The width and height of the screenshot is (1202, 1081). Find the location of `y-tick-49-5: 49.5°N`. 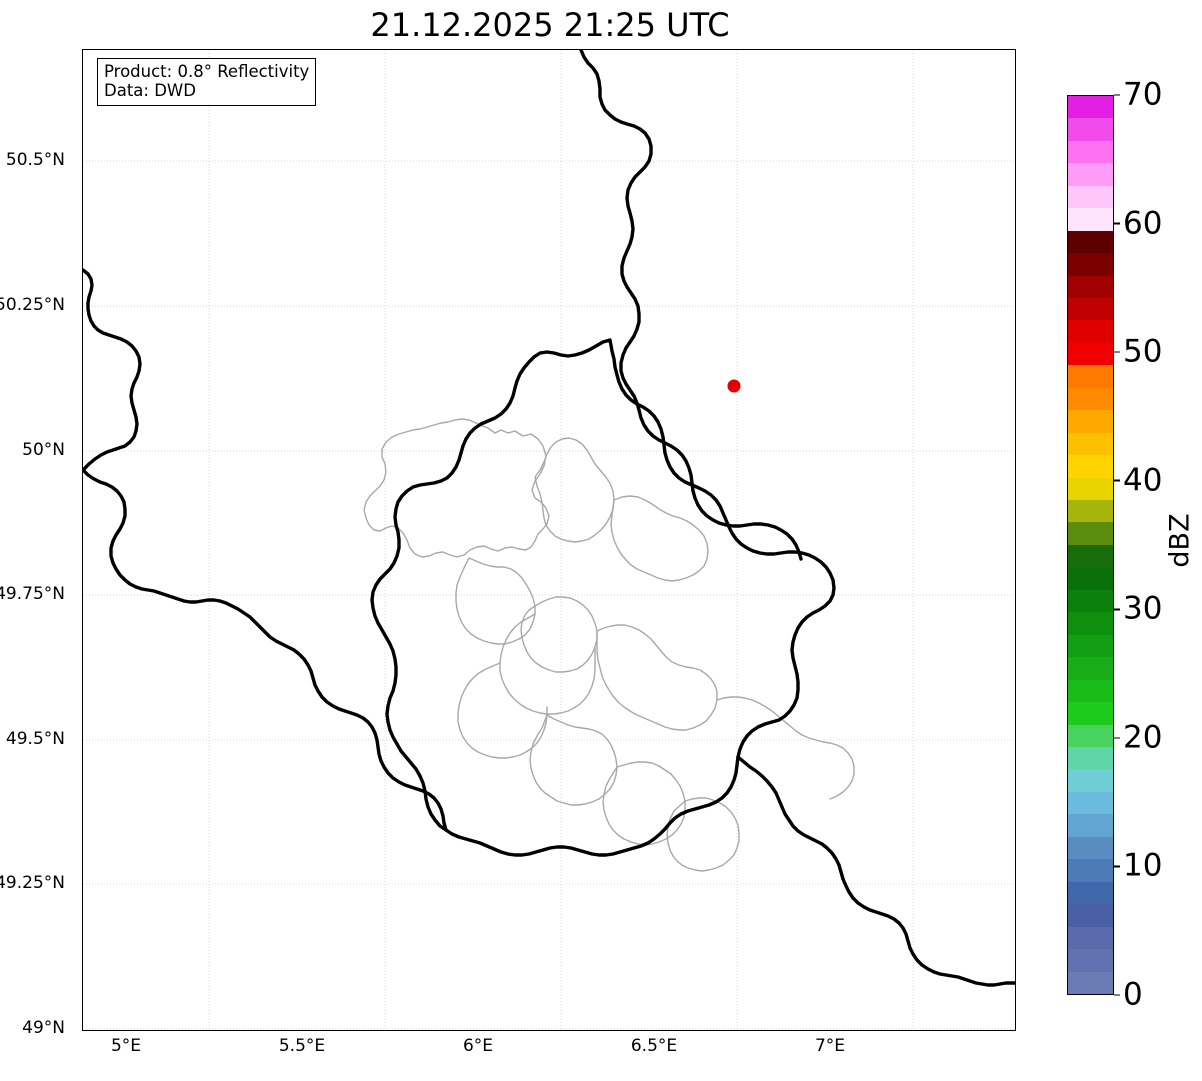

y-tick-49-5: 49.5°N is located at coordinates (35, 739).